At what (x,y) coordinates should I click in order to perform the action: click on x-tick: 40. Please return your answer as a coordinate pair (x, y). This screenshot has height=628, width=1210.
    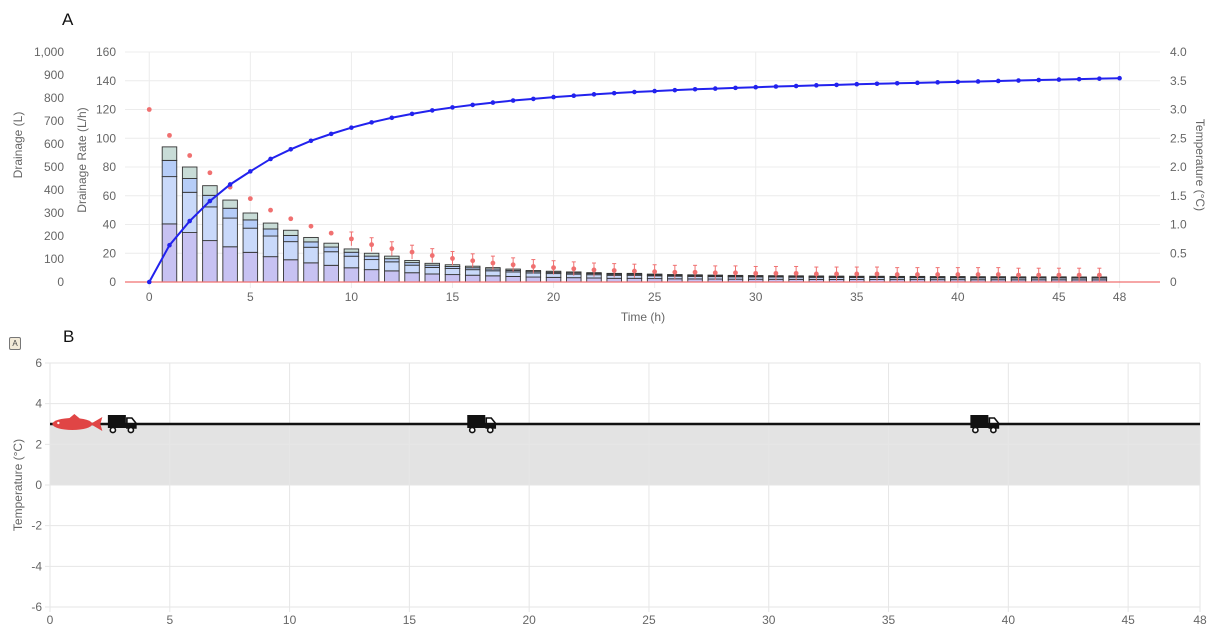
    Looking at the image, I should click on (1009, 620).